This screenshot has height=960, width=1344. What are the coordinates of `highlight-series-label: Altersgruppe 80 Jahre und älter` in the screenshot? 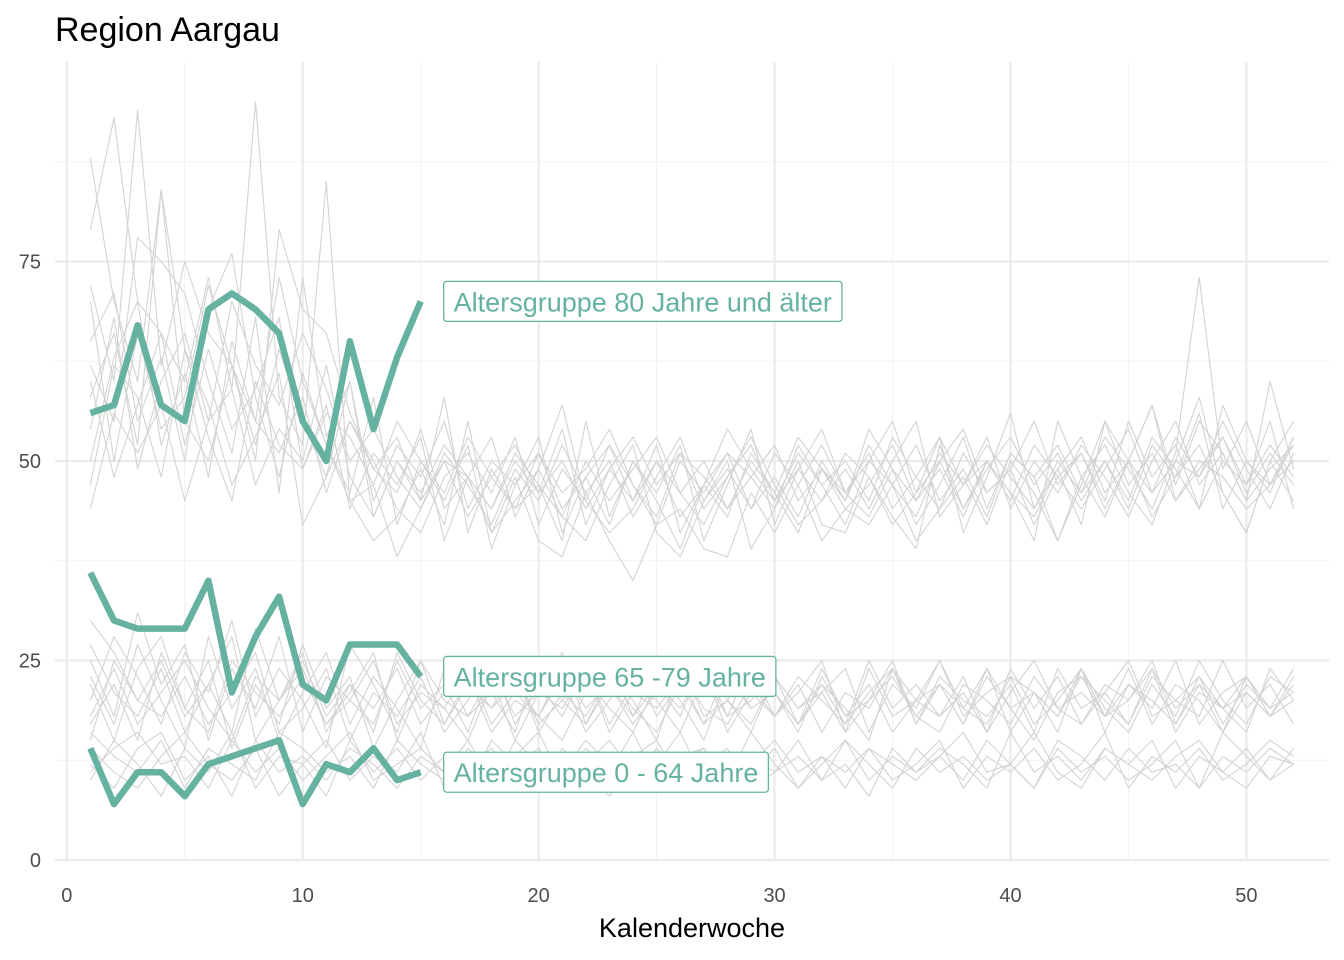 It's located at (643, 301).